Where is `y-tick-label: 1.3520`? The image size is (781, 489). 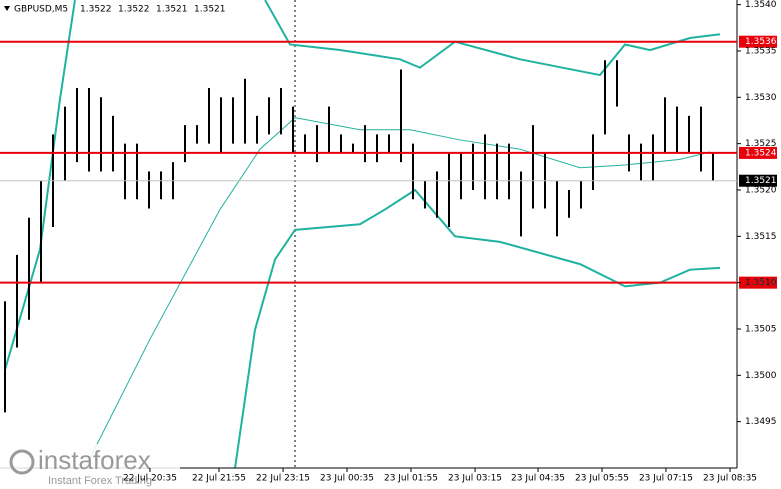 y-tick-label: 1.3520 is located at coordinates (761, 190).